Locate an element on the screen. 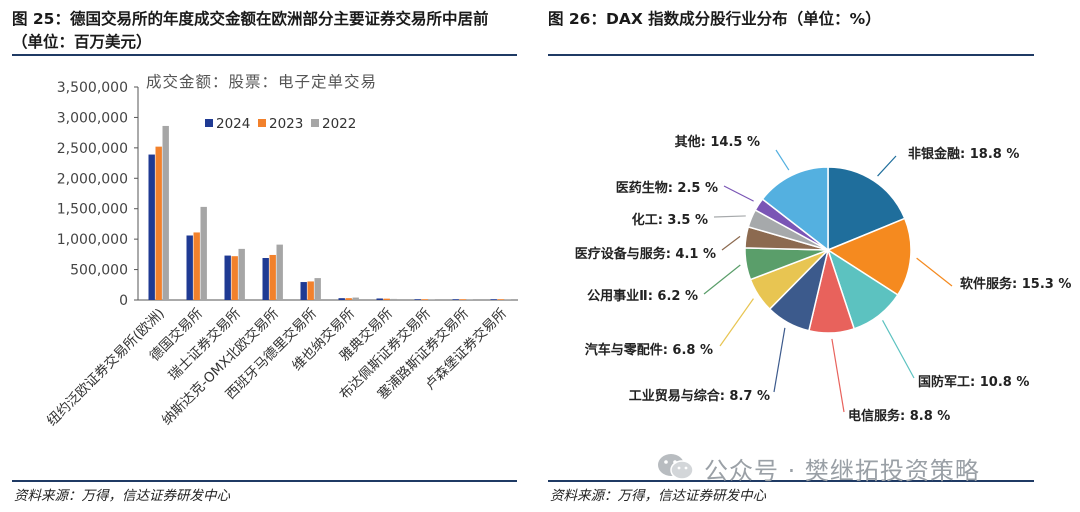  left-source-rule is located at coordinates (264, 481).